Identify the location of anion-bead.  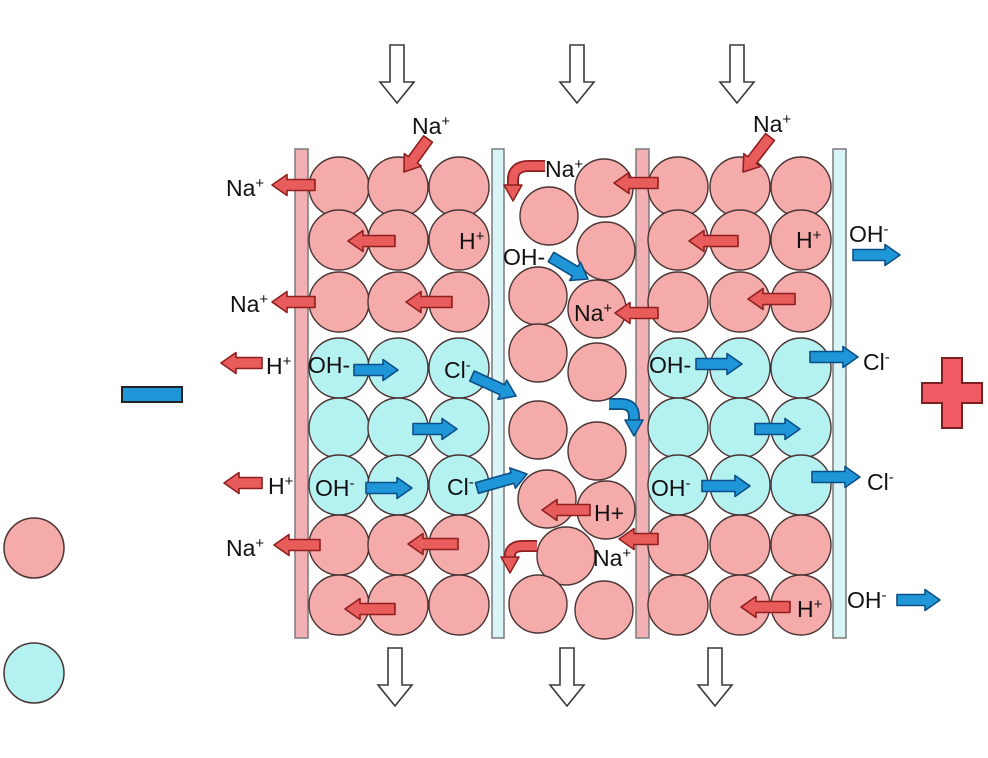
(678, 428).